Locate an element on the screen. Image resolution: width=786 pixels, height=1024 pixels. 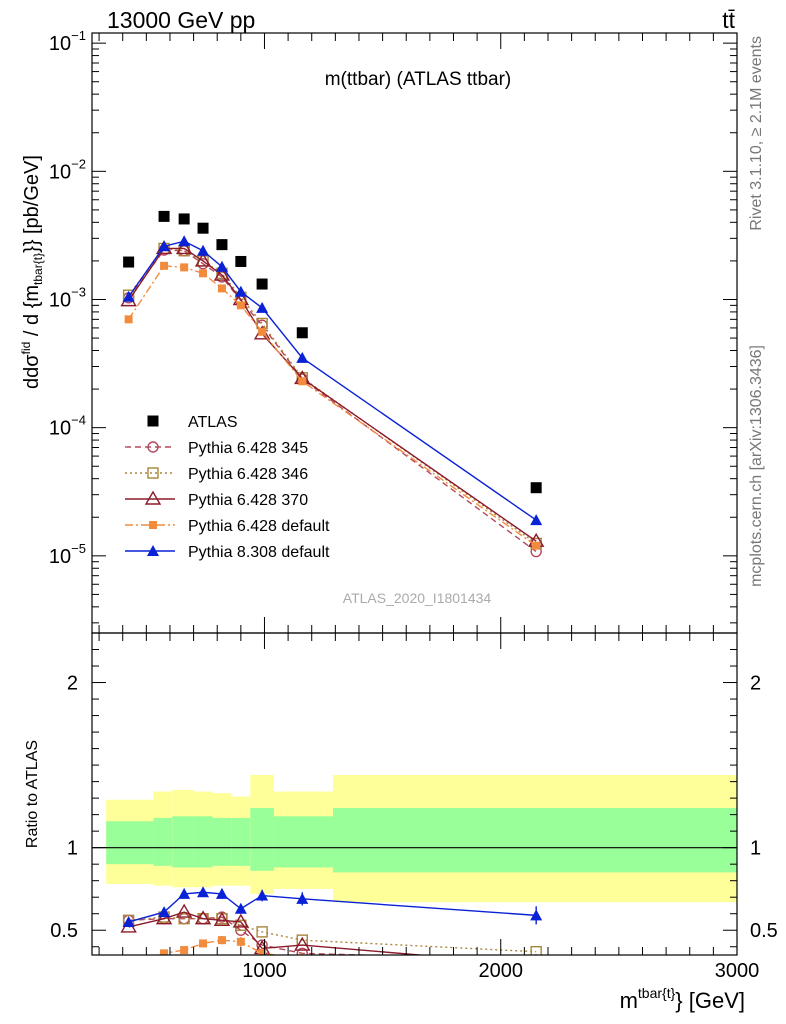
legend-entry: ATLAS is located at coordinates (192, 422).